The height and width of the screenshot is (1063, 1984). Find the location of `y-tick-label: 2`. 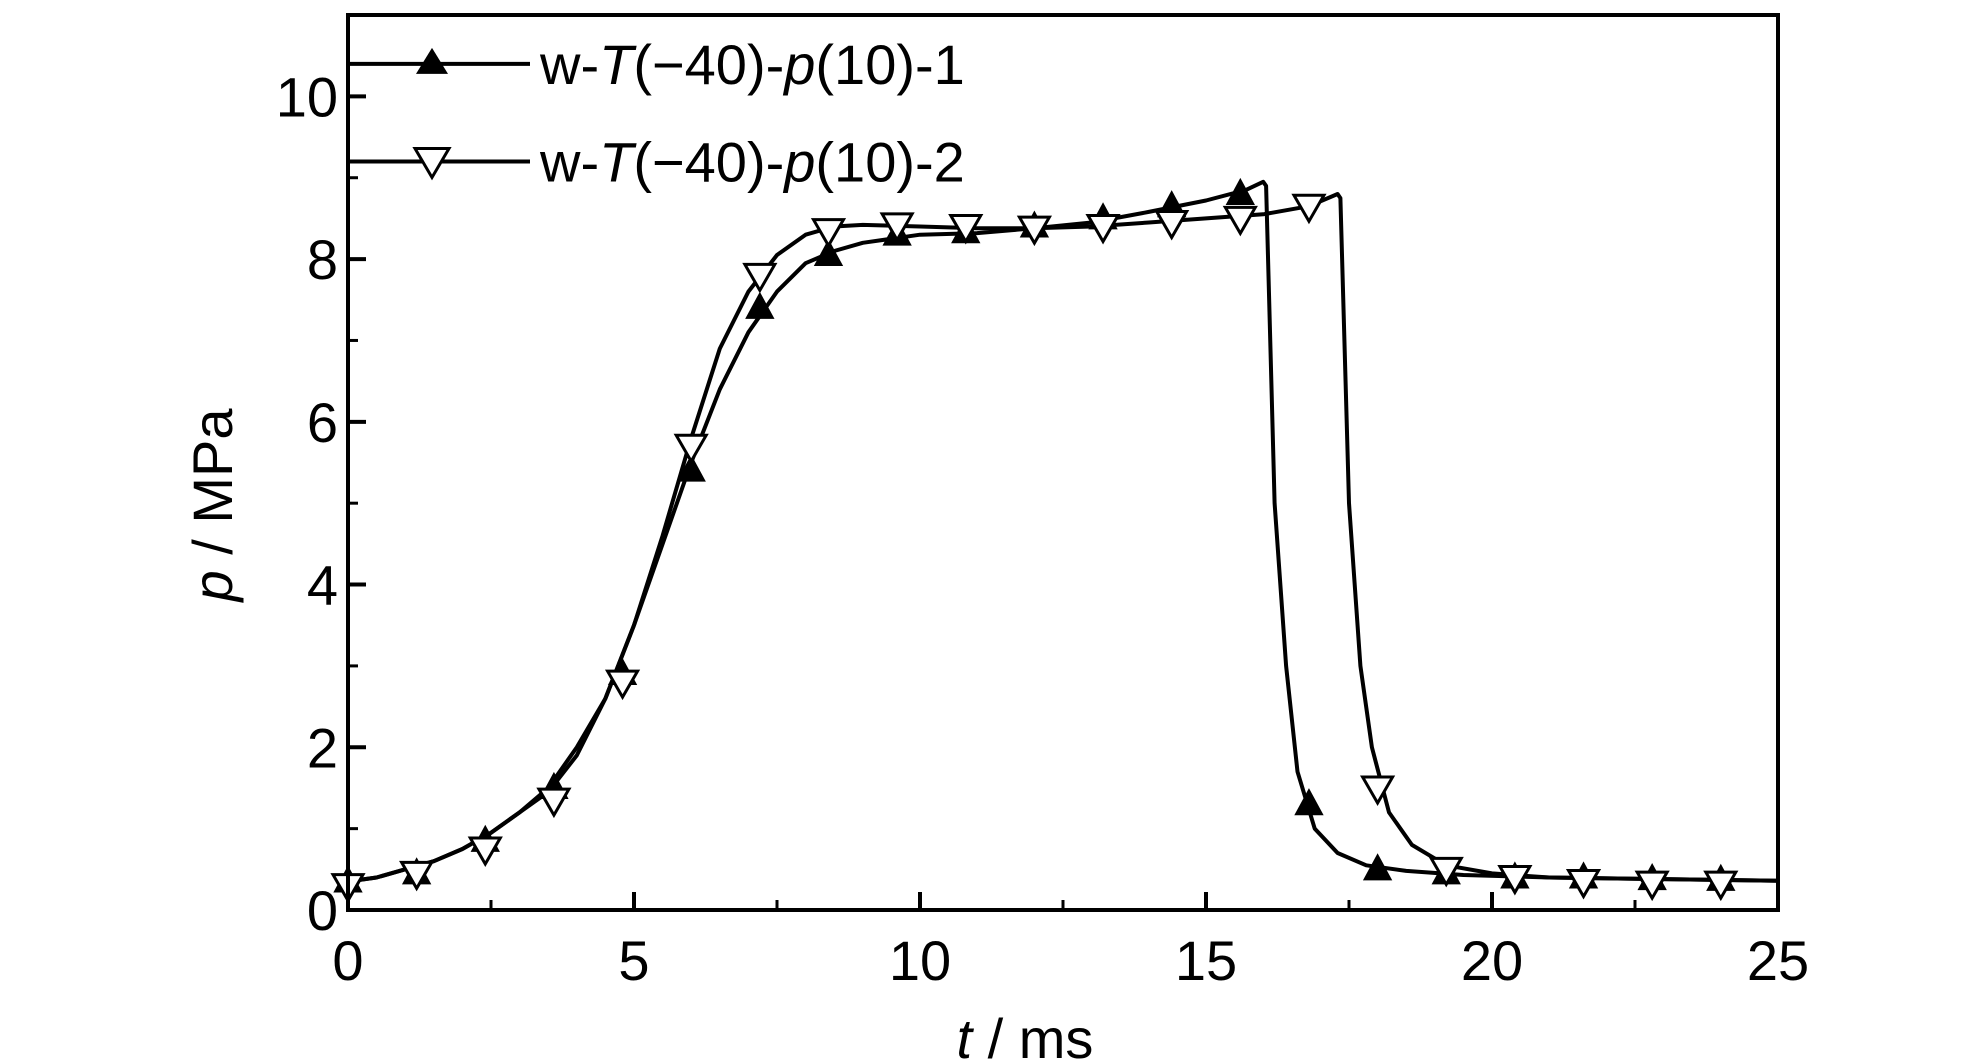

y-tick-label: 2 is located at coordinates (322, 747).